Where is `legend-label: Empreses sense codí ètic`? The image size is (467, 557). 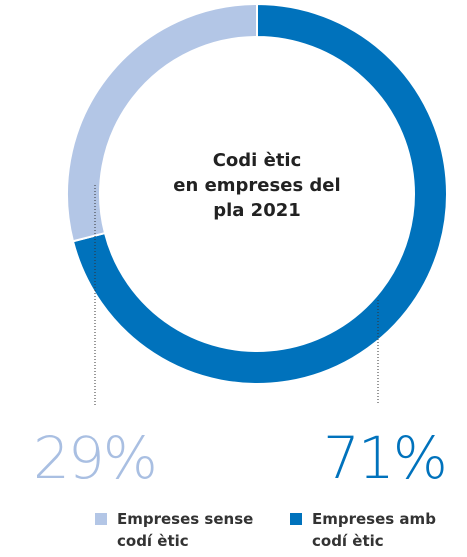
legend-label: Empreses sense codí ètic is located at coordinates (185, 530).